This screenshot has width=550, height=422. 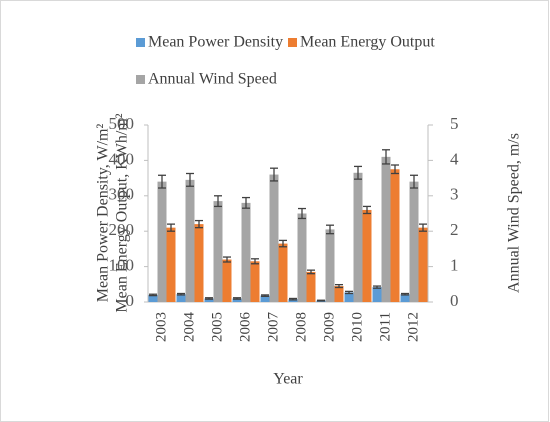 I want to click on y2-tick-label: 4, so click(x=454, y=158).